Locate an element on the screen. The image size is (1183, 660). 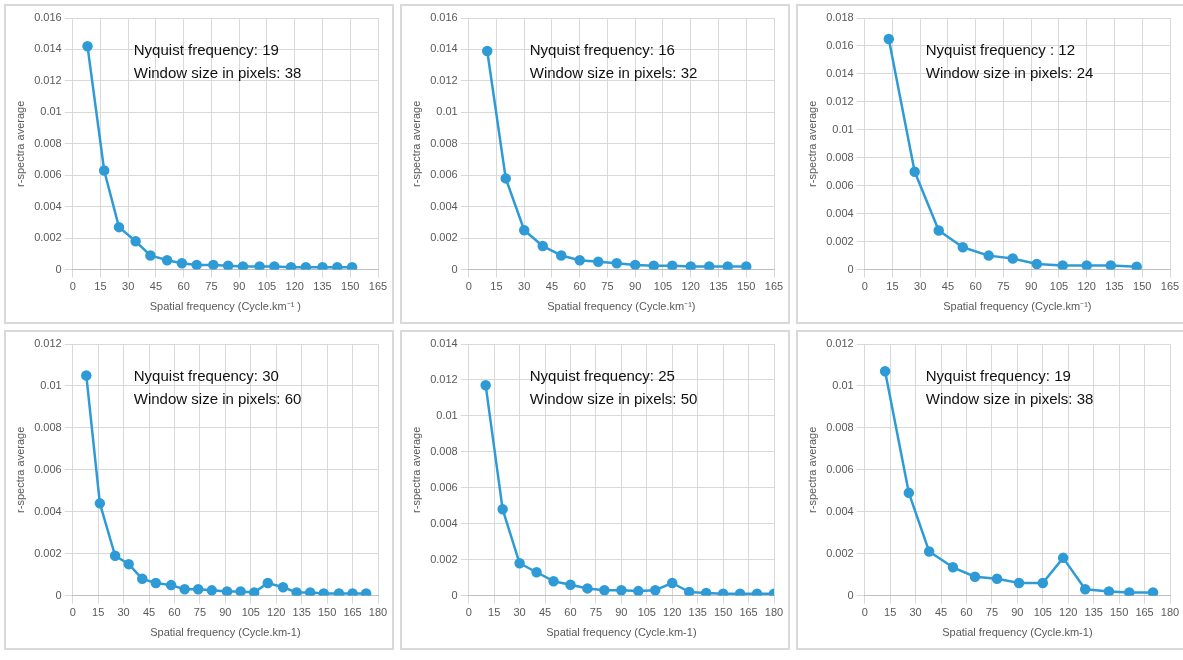
annotation: Nyquist frequency: 25 is located at coordinates (602, 375).